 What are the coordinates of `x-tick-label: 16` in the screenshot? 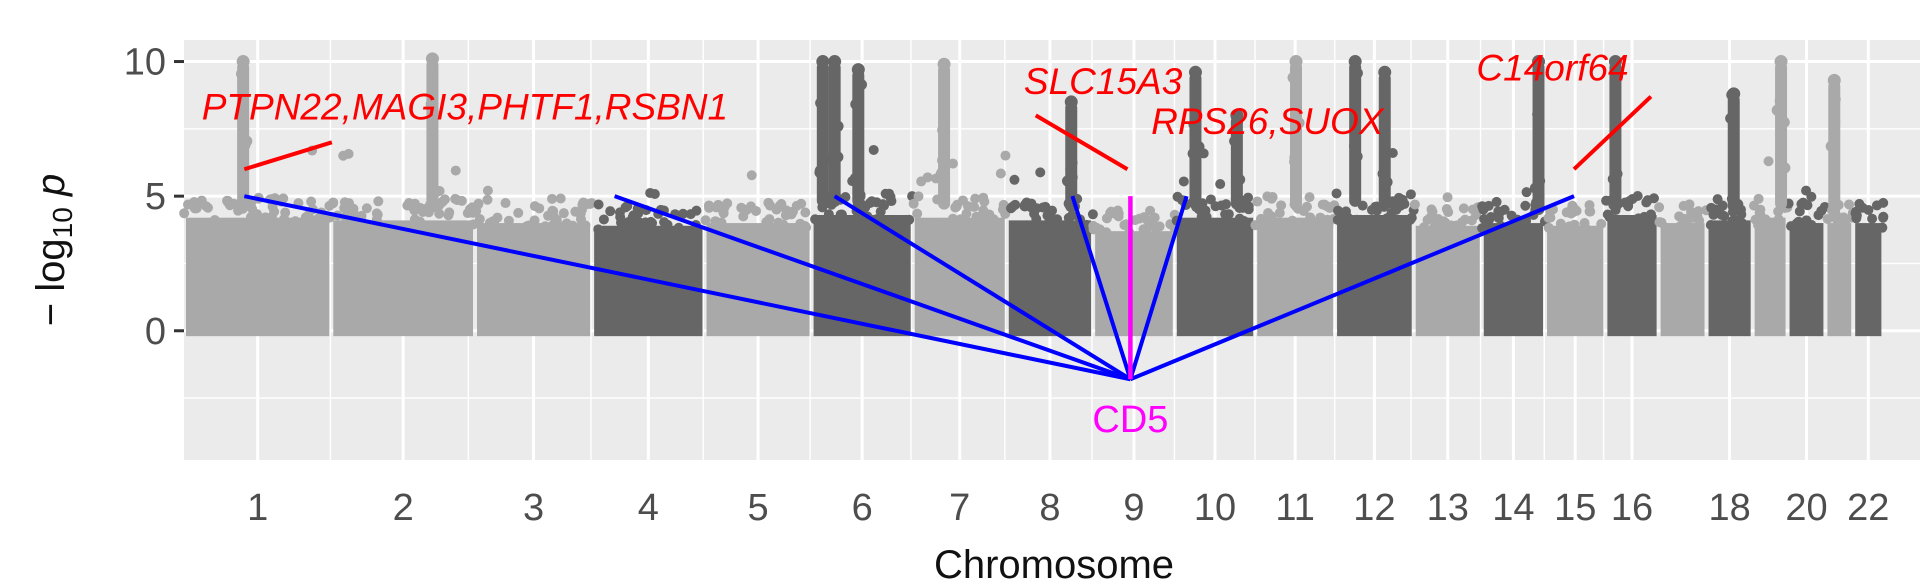 It's located at (1632, 508).